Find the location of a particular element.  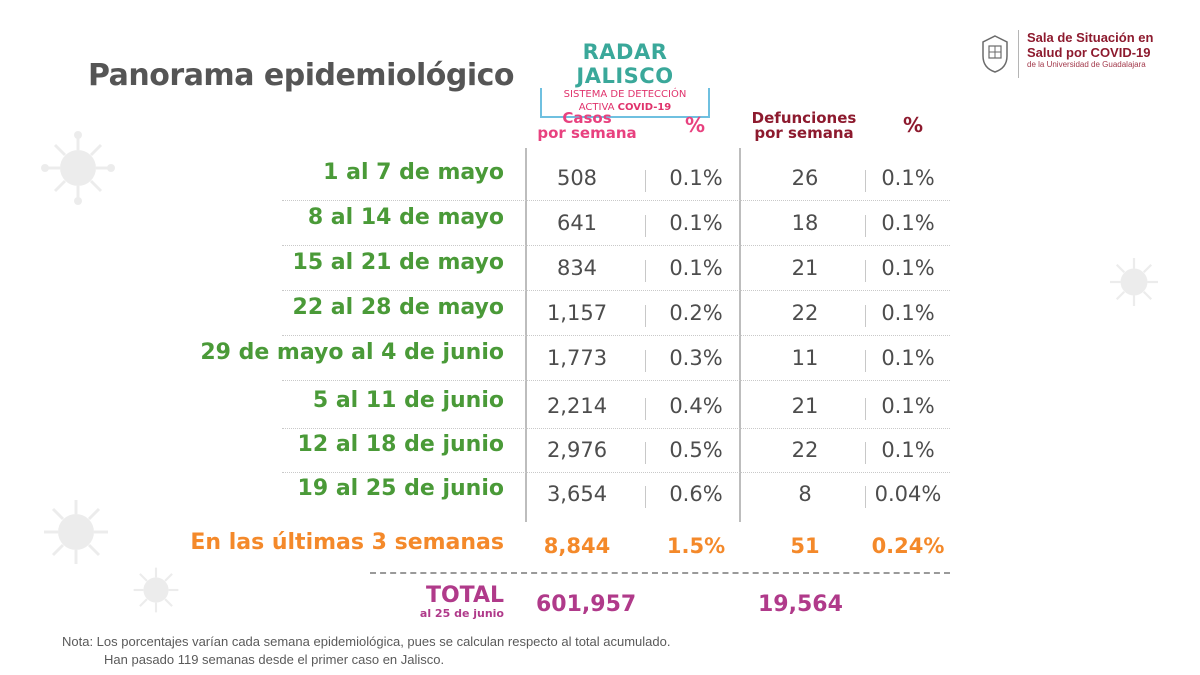

page-title: Panorama epidemiológico is located at coordinates (301, 75).